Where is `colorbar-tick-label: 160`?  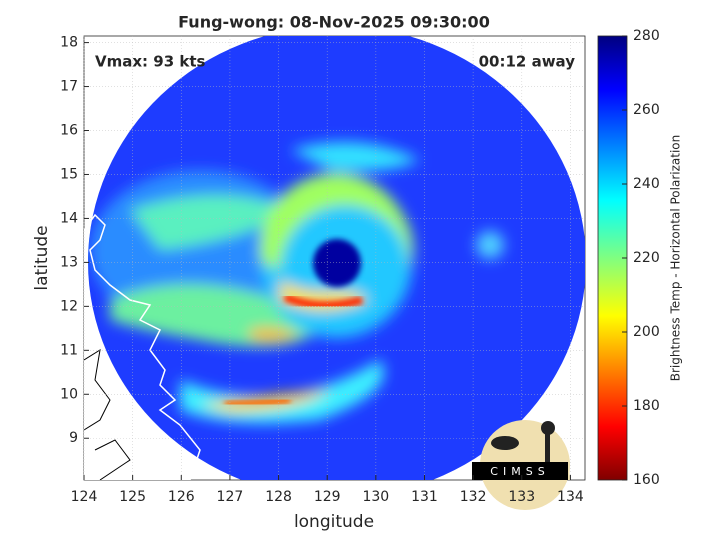 colorbar-tick-label: 160 is located at coordinates (646, 480).